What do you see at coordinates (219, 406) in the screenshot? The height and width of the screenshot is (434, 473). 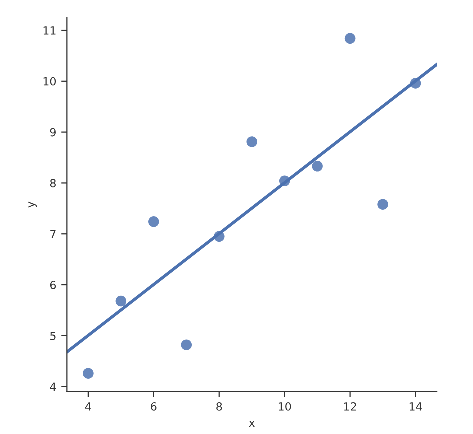 I see `x-tick-label: 8` at bounding box center [219, 406].